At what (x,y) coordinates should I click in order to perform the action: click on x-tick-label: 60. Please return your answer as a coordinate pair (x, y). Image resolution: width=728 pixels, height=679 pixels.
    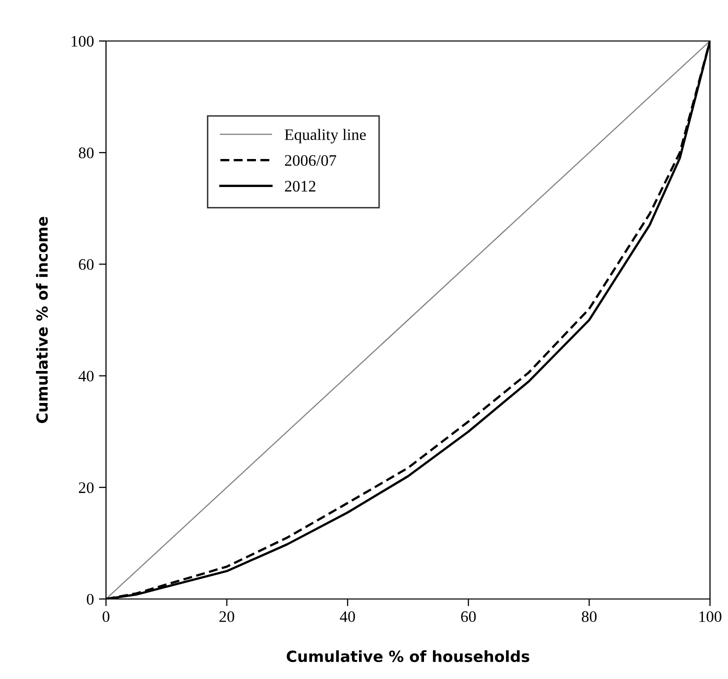
    Looking at the image, I should click on (468, 616).